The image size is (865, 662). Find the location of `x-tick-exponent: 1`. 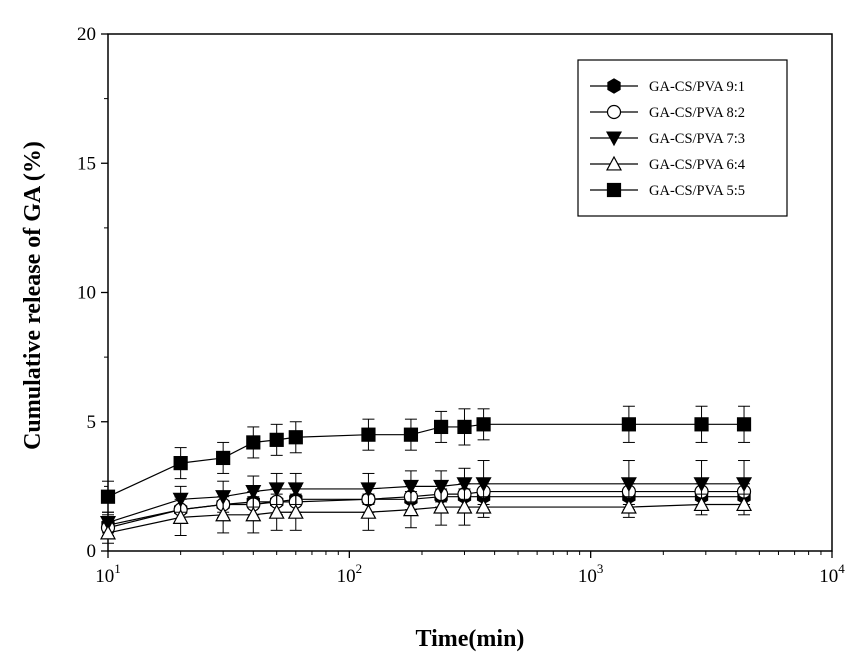

x-tick-exponent: 1 is located at coordinates (117, 568).